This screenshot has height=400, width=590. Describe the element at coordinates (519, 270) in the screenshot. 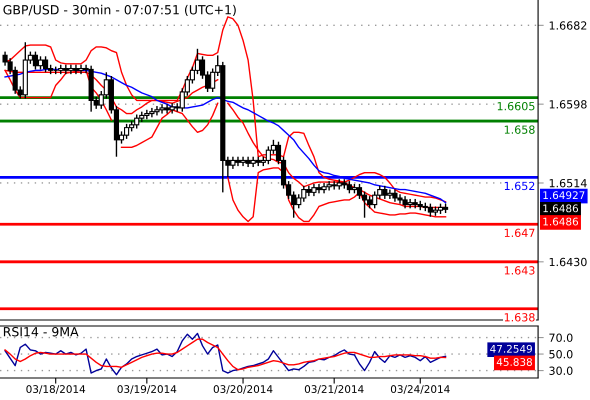

I see `ref-line-label: 1.643` at that location.